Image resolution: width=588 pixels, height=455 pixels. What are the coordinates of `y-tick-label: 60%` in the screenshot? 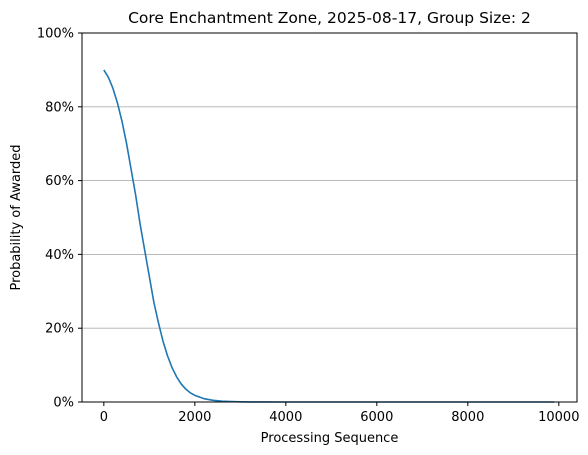 It's located at (59, 181).